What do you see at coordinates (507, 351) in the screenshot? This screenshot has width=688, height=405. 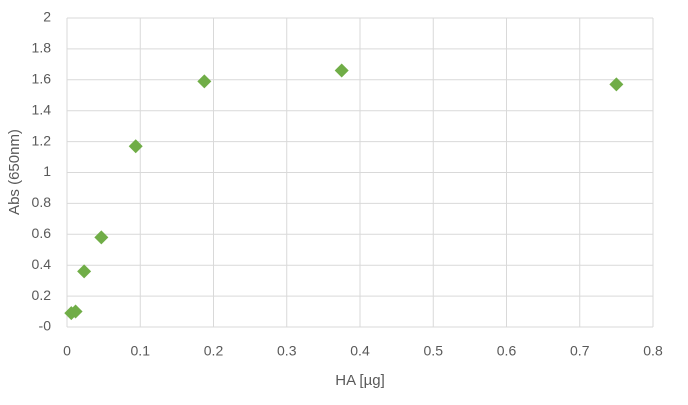 I see `x-tick-label: 0.6` at bounding box center [507, 351].